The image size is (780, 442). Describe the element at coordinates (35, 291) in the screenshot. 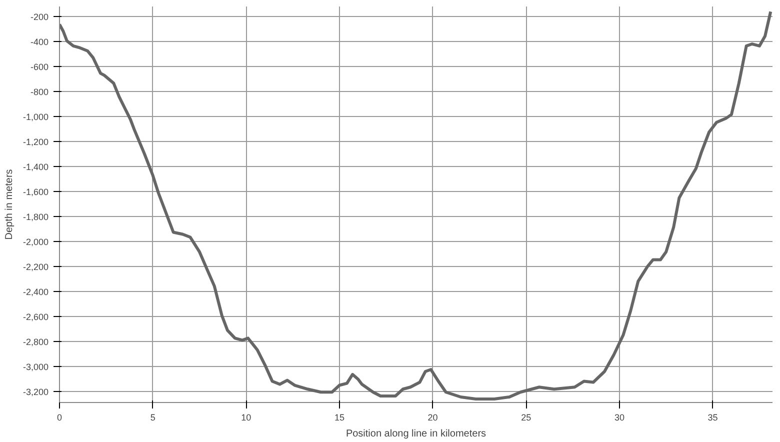

I see `y-tick-label: -2,400` at that location.